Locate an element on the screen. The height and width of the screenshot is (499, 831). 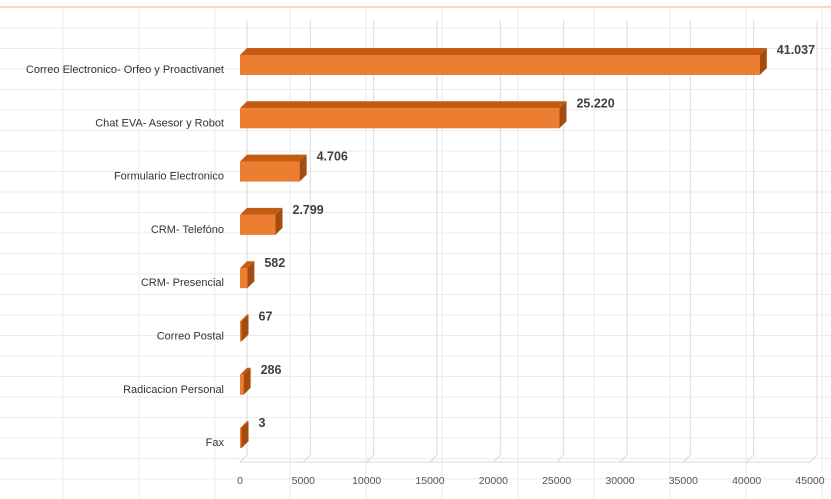
category-label: Formulario Electronico is located at coordinates (169, 177).